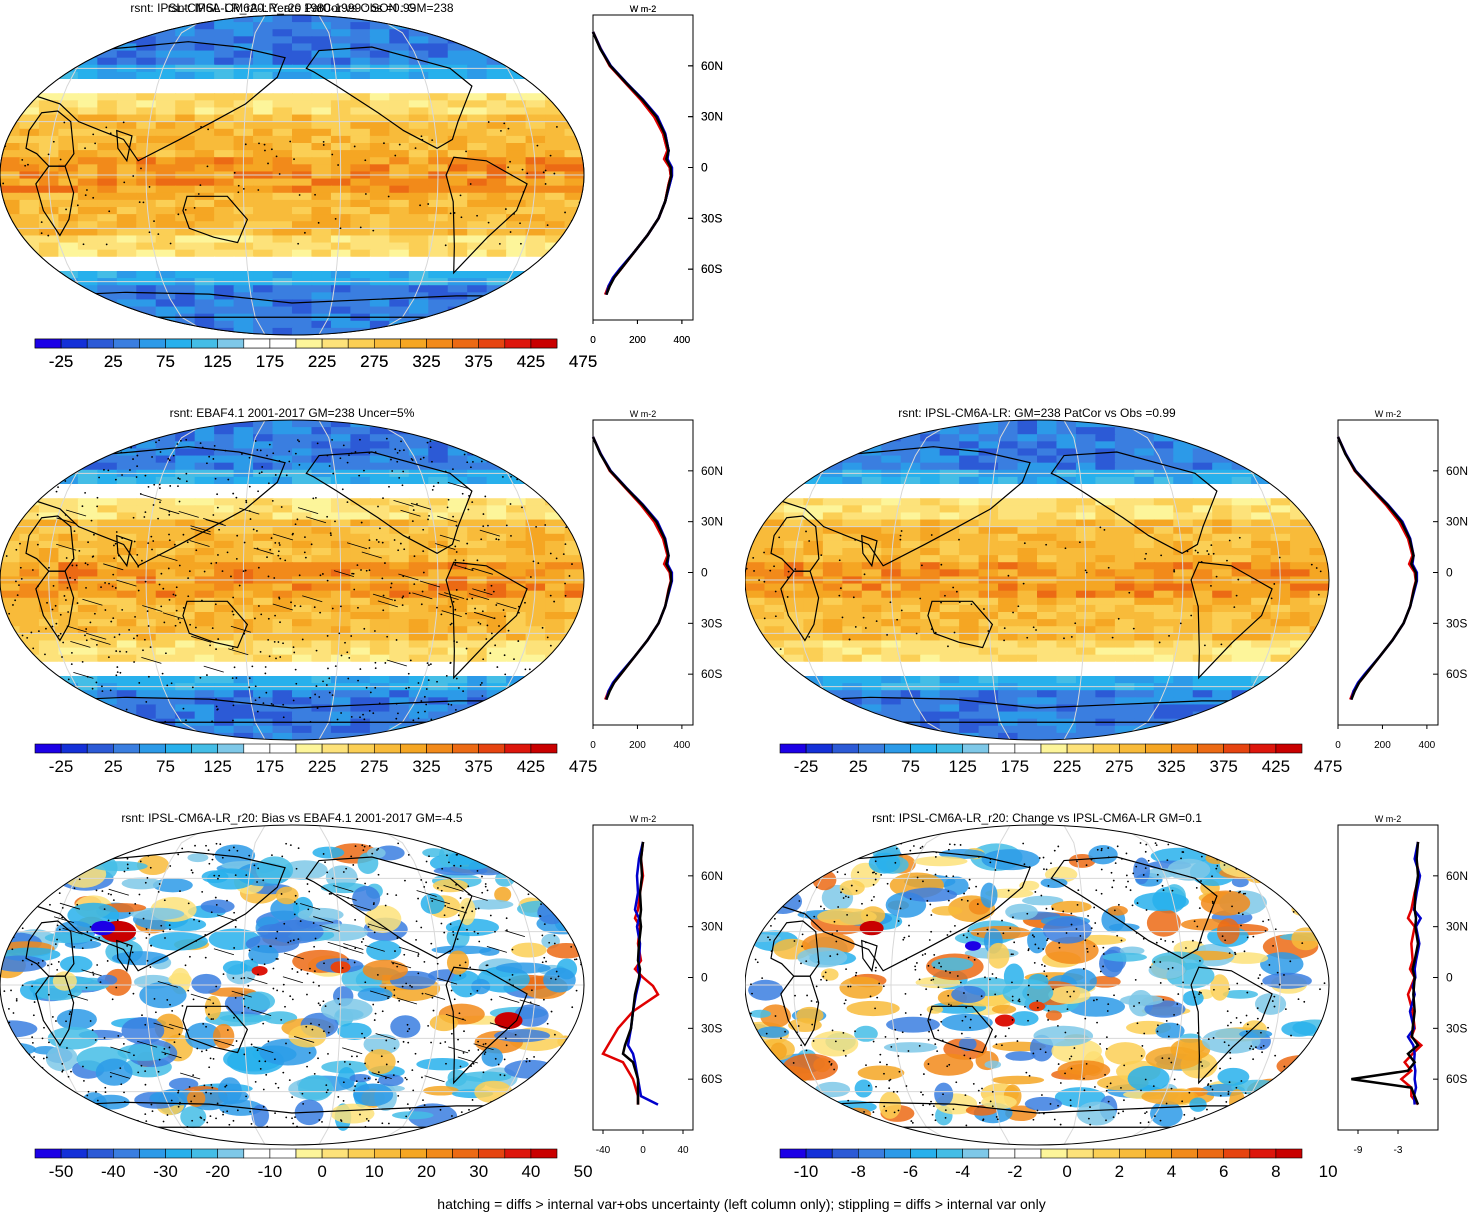 The height and width of the screenshot is (1215, 1483). What do you see at coordinates (292, 413) in the screenshot?
I see `map-title: rsnt: EBAF4.1 2001-2017 GM=238 Uncer=5%` at bounding box center [292, 413].